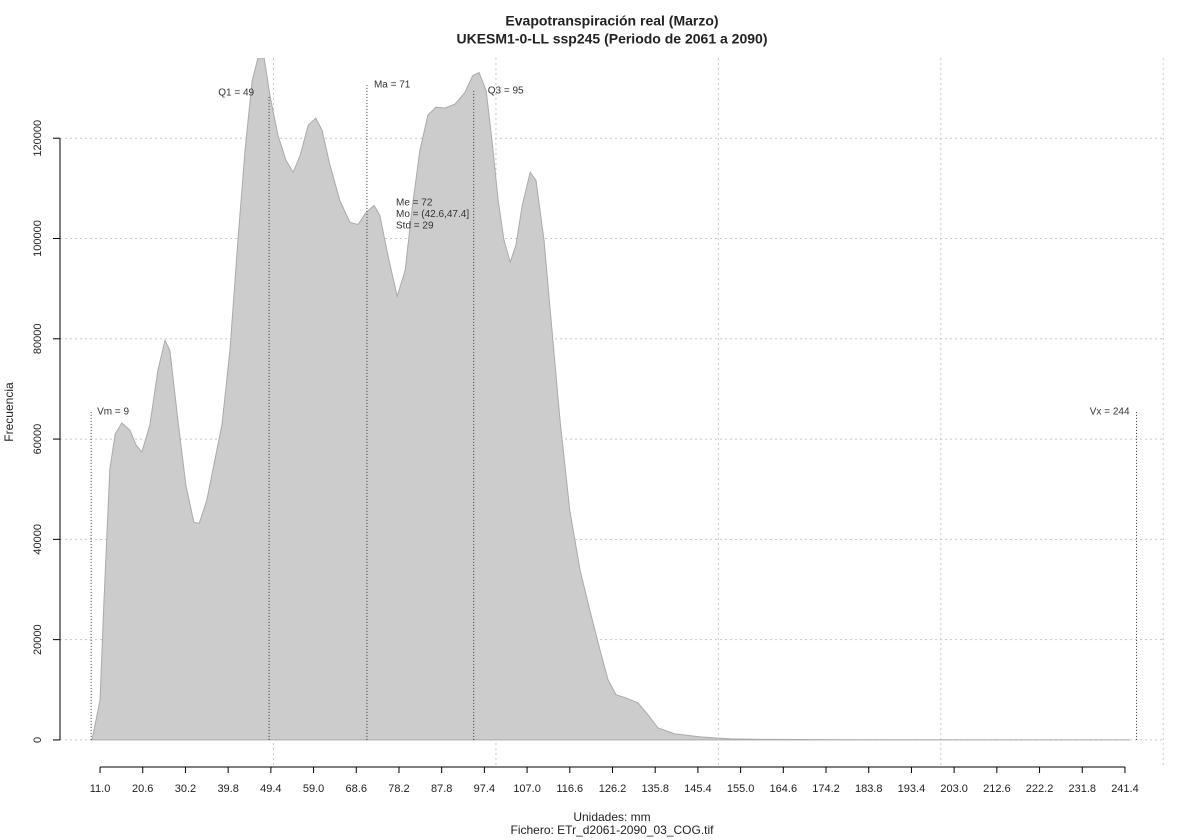  I want to click on y-tick-label: 80000, so click(38, 338).